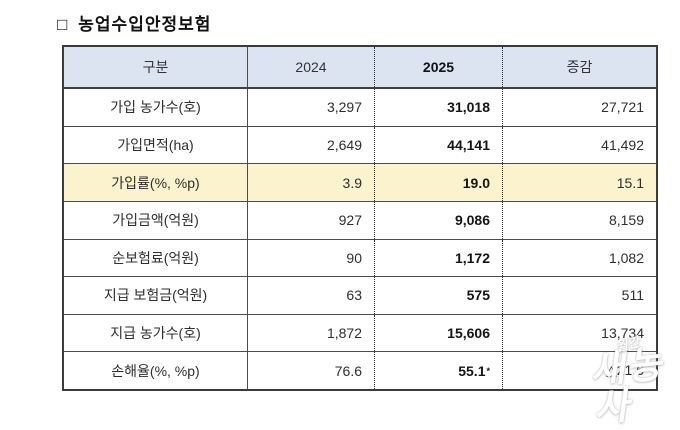 The image size is (680, 430). What do you see at coordinates (311, 370) in the screenshot?
I see `value-2024: 76.6` at bounding box center [311, 370].